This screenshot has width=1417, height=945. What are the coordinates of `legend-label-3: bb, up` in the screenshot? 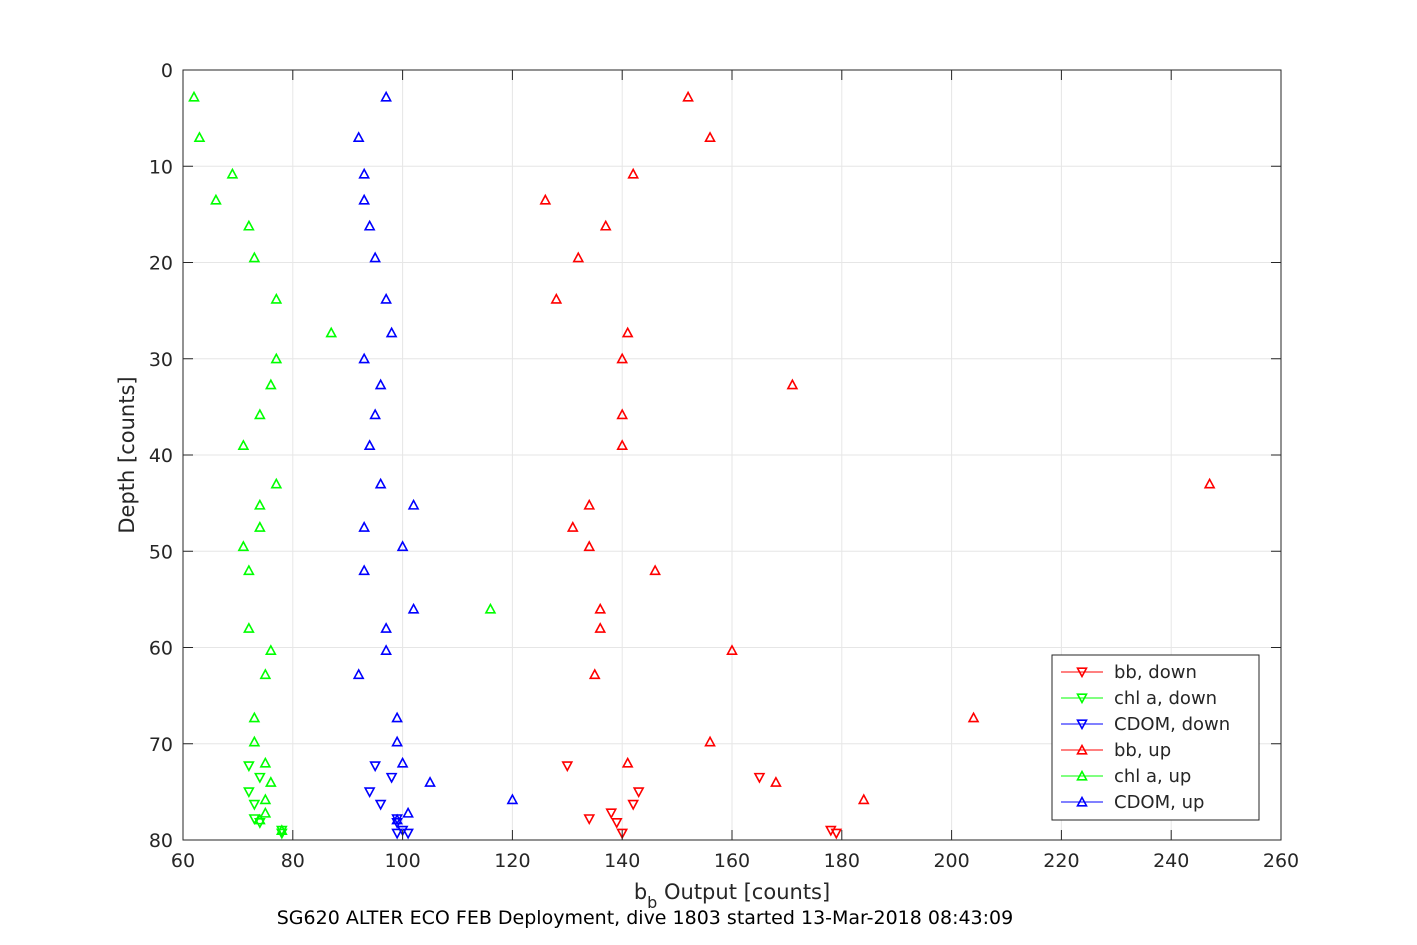 It's located at (1142, 750).